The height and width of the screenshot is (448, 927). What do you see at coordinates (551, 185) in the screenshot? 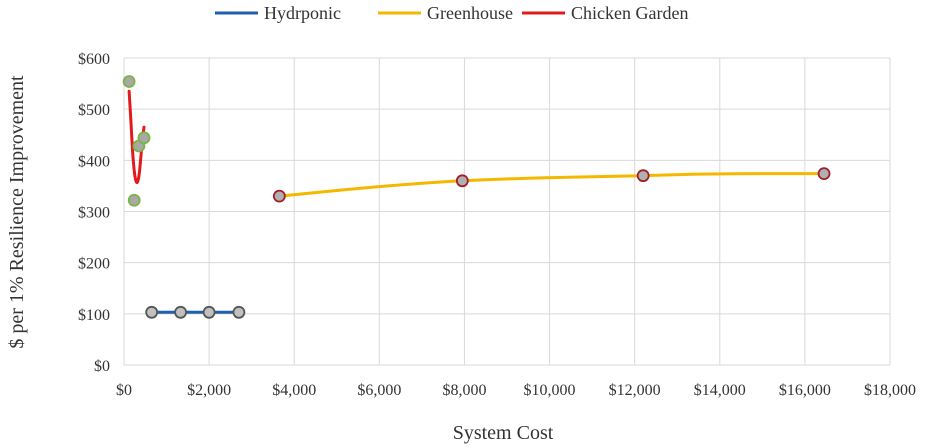
I see `series-line-greenhouse` at bounding box center [551, 185].